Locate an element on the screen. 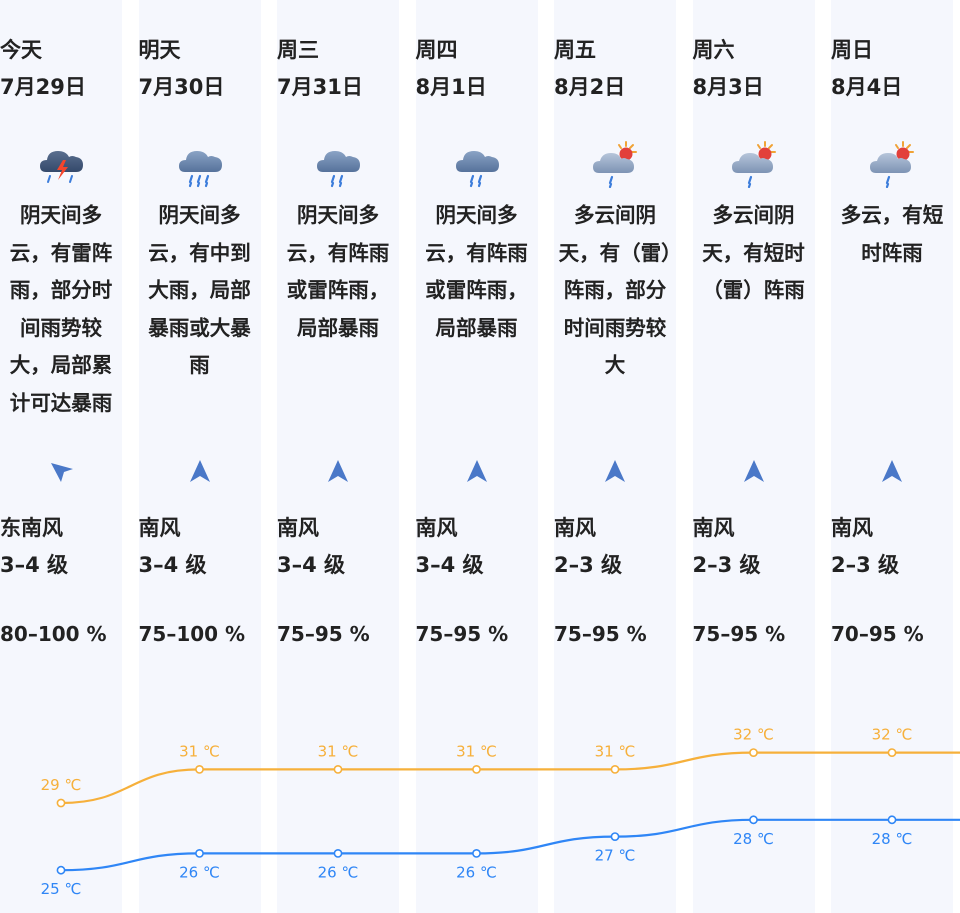  heavy-rain-cloud-icon is located at coordinates (200, 169).